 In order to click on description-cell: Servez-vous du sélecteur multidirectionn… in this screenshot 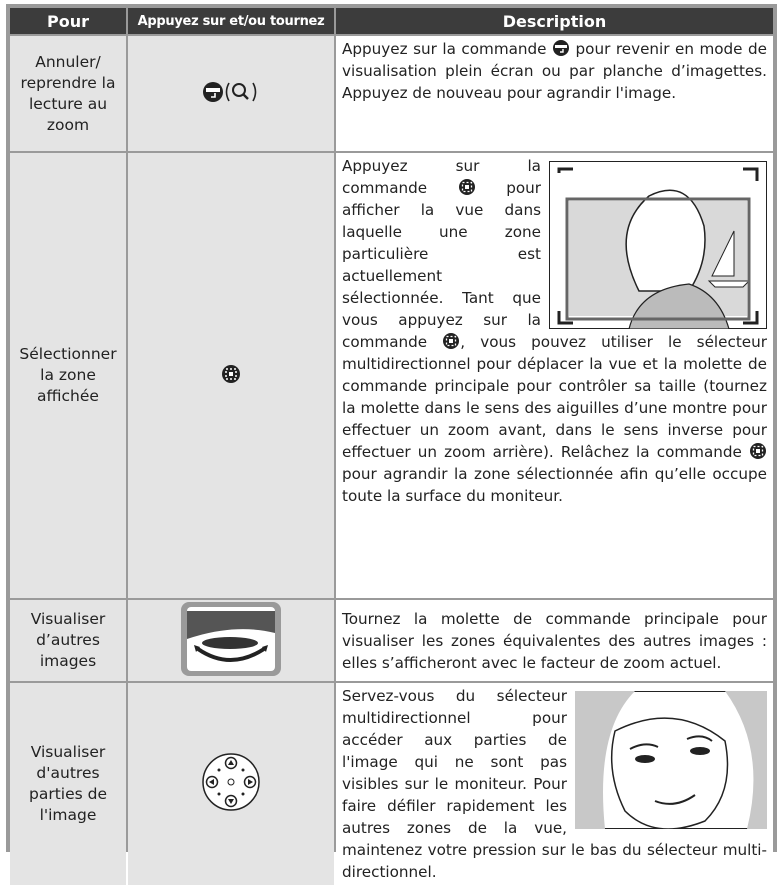, I will do `click(554, 784)`.